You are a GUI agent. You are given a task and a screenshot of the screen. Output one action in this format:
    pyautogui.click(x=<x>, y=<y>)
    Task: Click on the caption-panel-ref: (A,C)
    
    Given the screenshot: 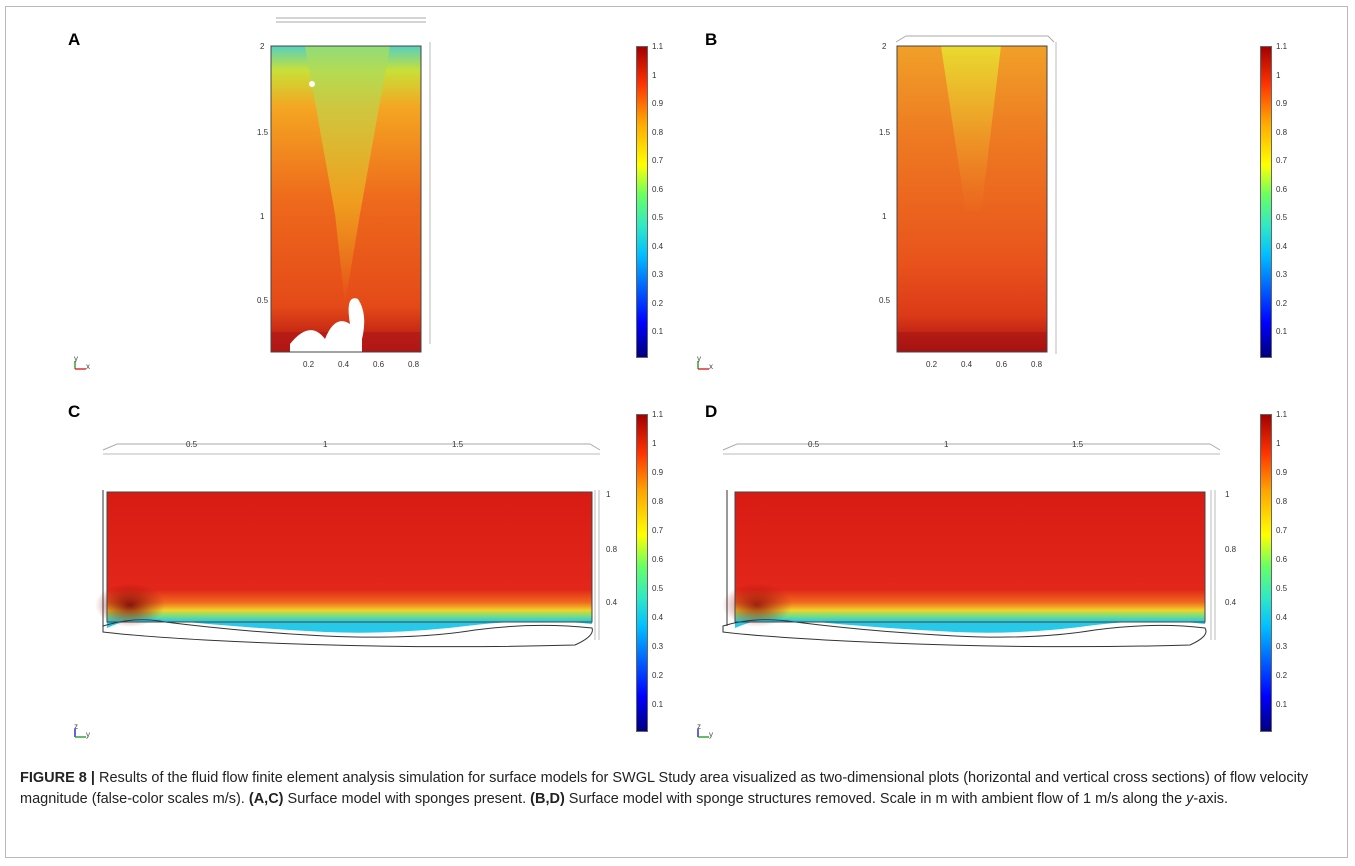 What is the action you would take?
    pyautogui.click(x=266, y=799)
    